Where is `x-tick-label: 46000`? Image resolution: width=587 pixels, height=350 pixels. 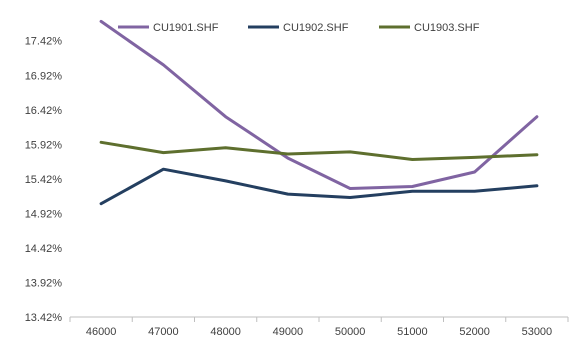
x-tick-label: 46000 is located at coordinates (101, 332).